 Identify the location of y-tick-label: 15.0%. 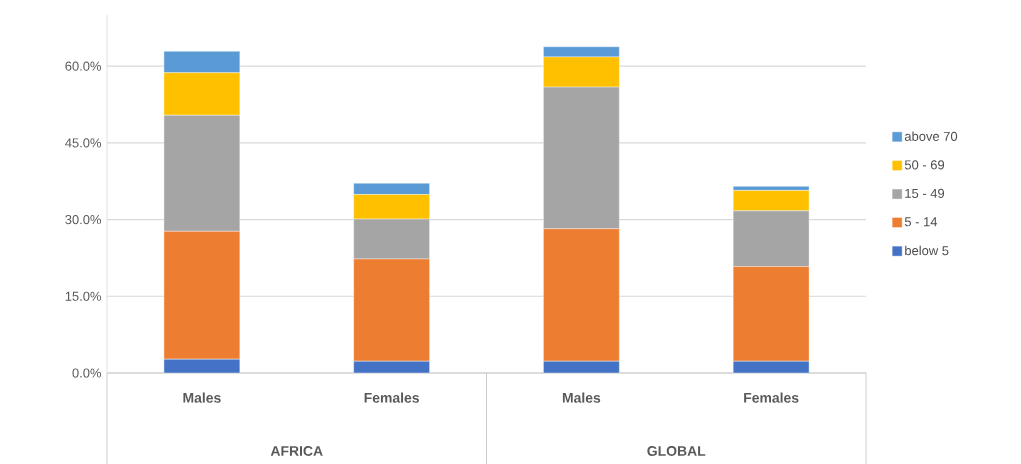
(83, 296).